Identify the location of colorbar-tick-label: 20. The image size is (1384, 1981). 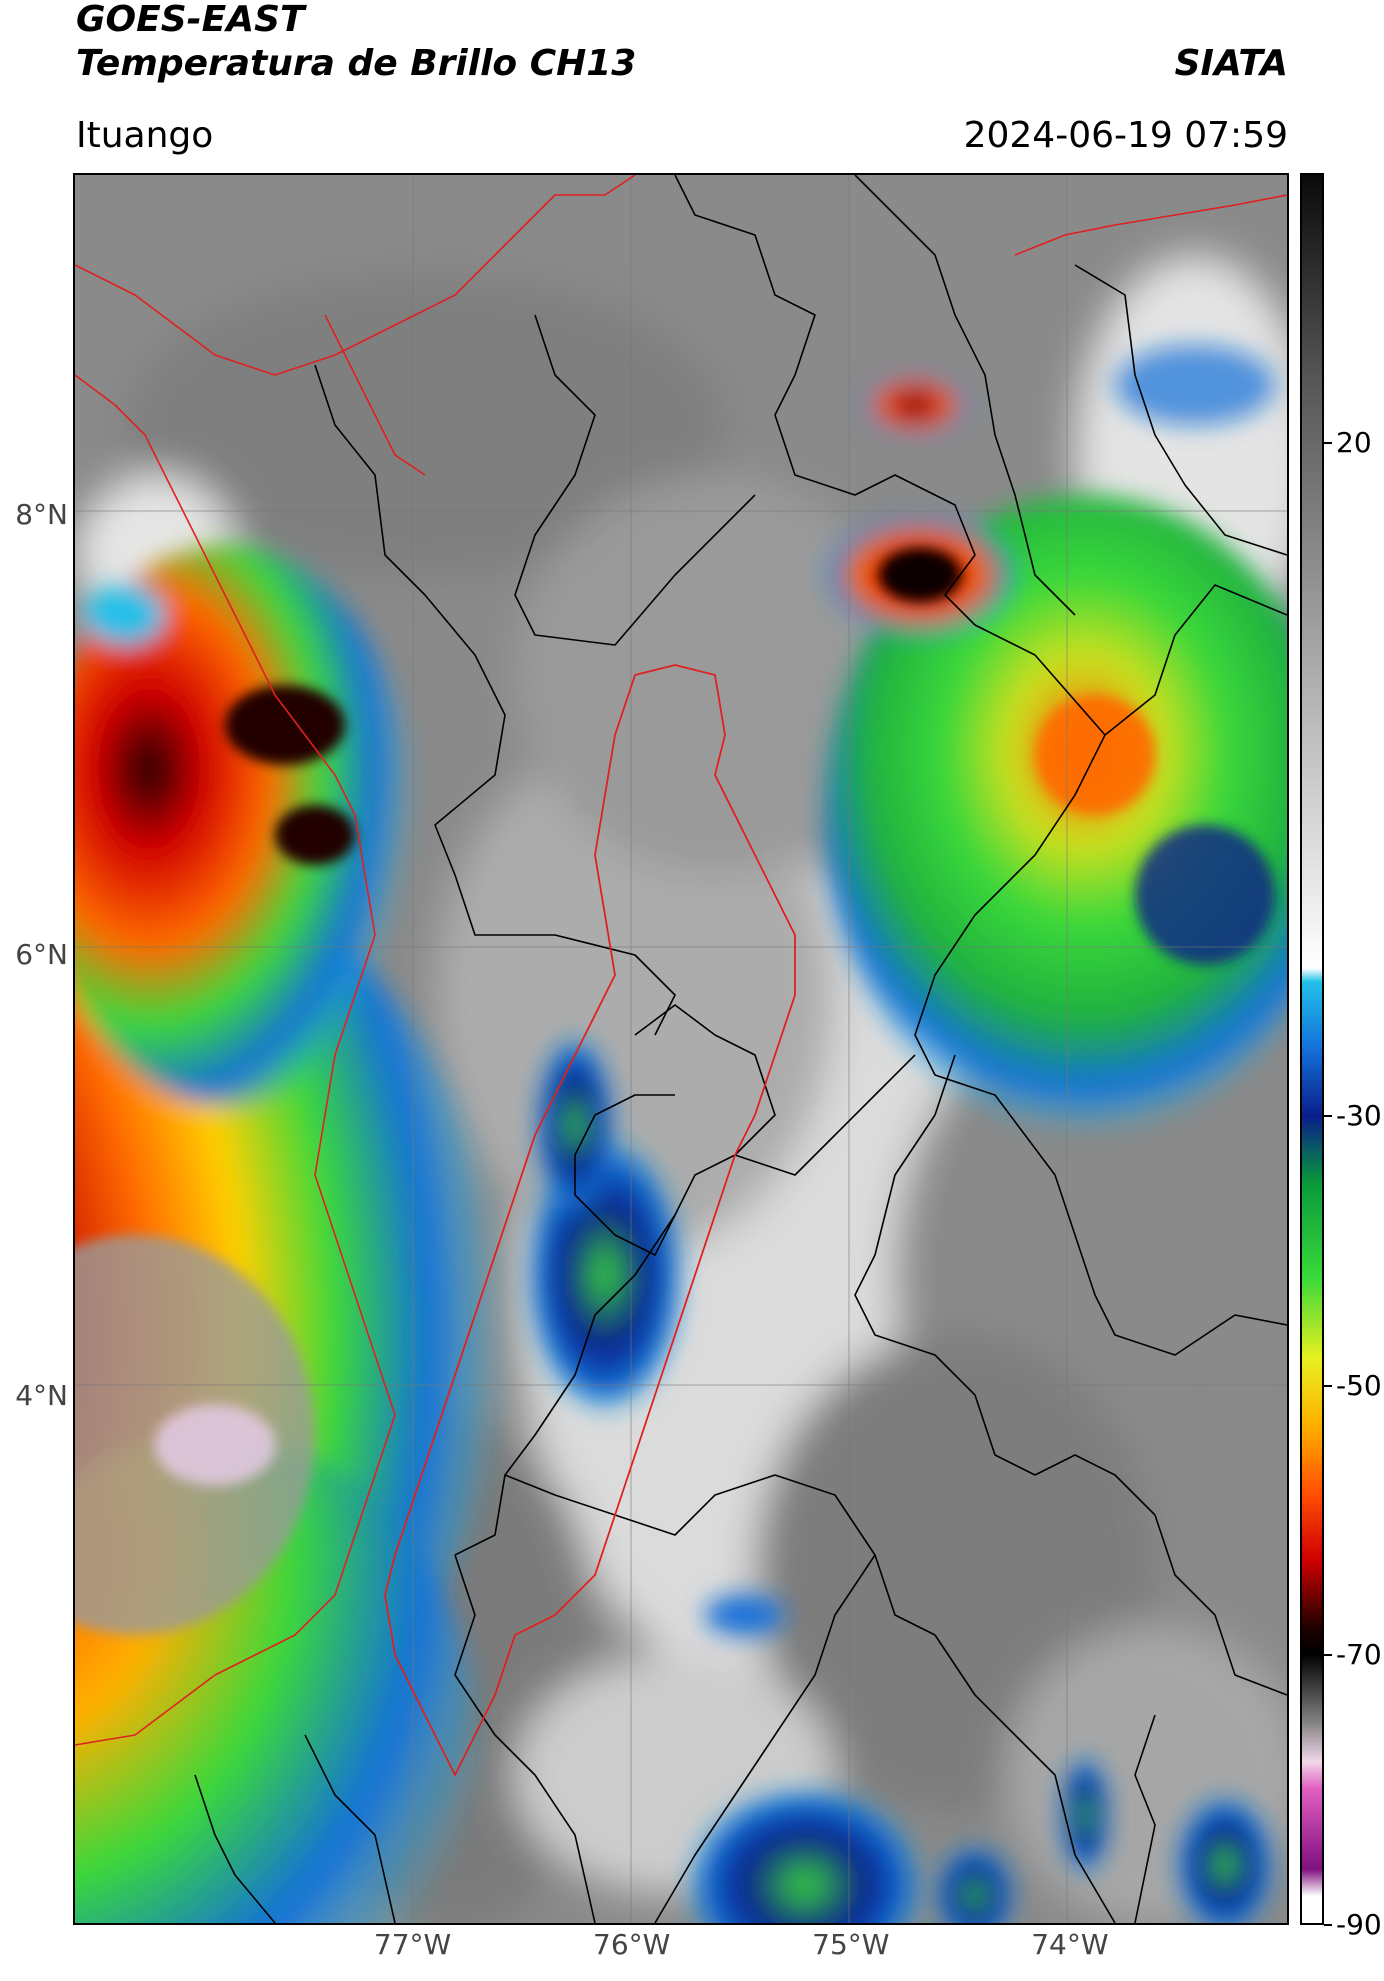
(1354, 442).